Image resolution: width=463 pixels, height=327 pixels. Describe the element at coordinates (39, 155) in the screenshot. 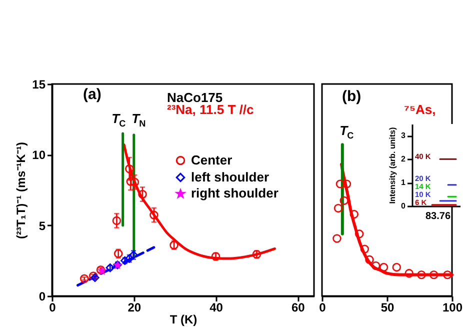

I see `y-tick-label: 10` at that location.